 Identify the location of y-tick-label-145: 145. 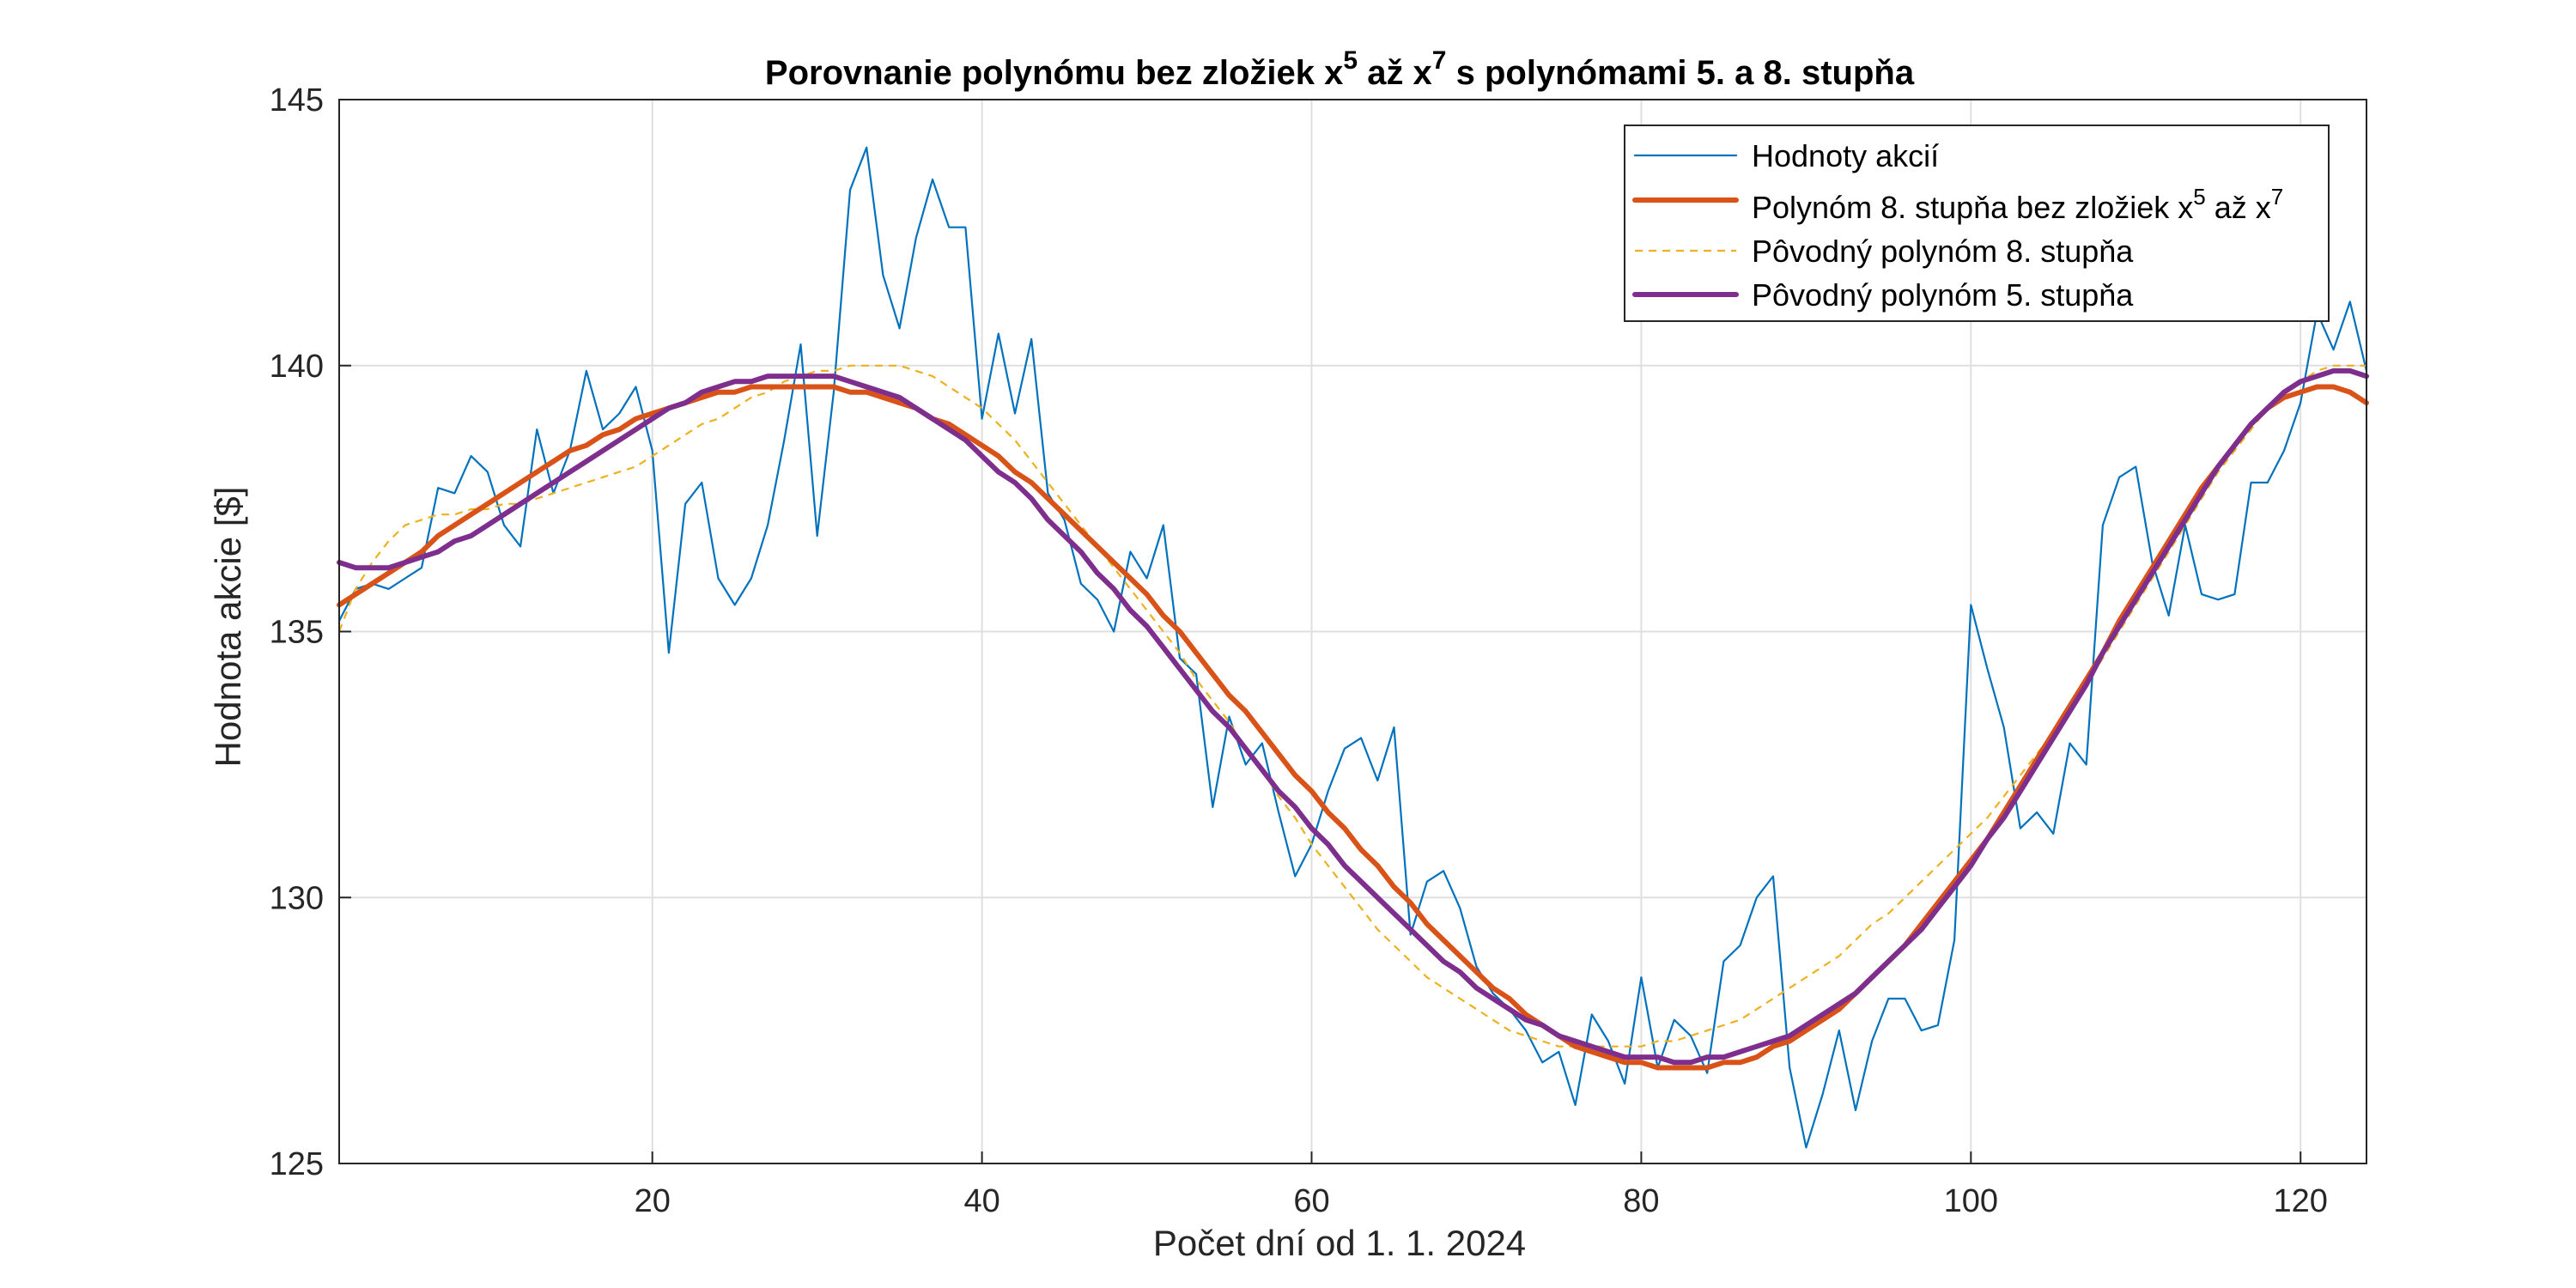
(297, 100).